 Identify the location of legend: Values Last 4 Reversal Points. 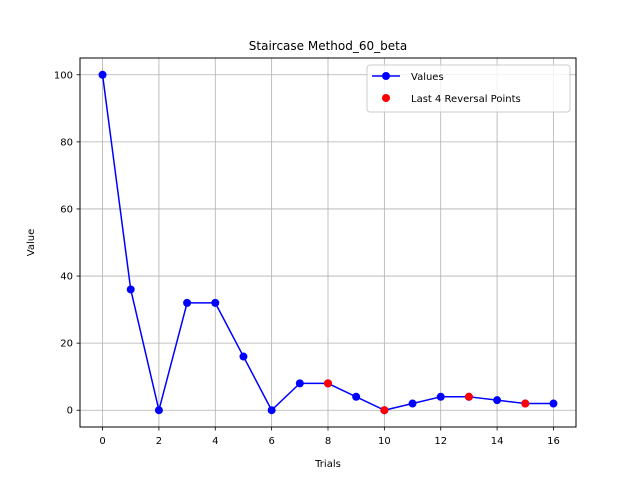
(468, 88).